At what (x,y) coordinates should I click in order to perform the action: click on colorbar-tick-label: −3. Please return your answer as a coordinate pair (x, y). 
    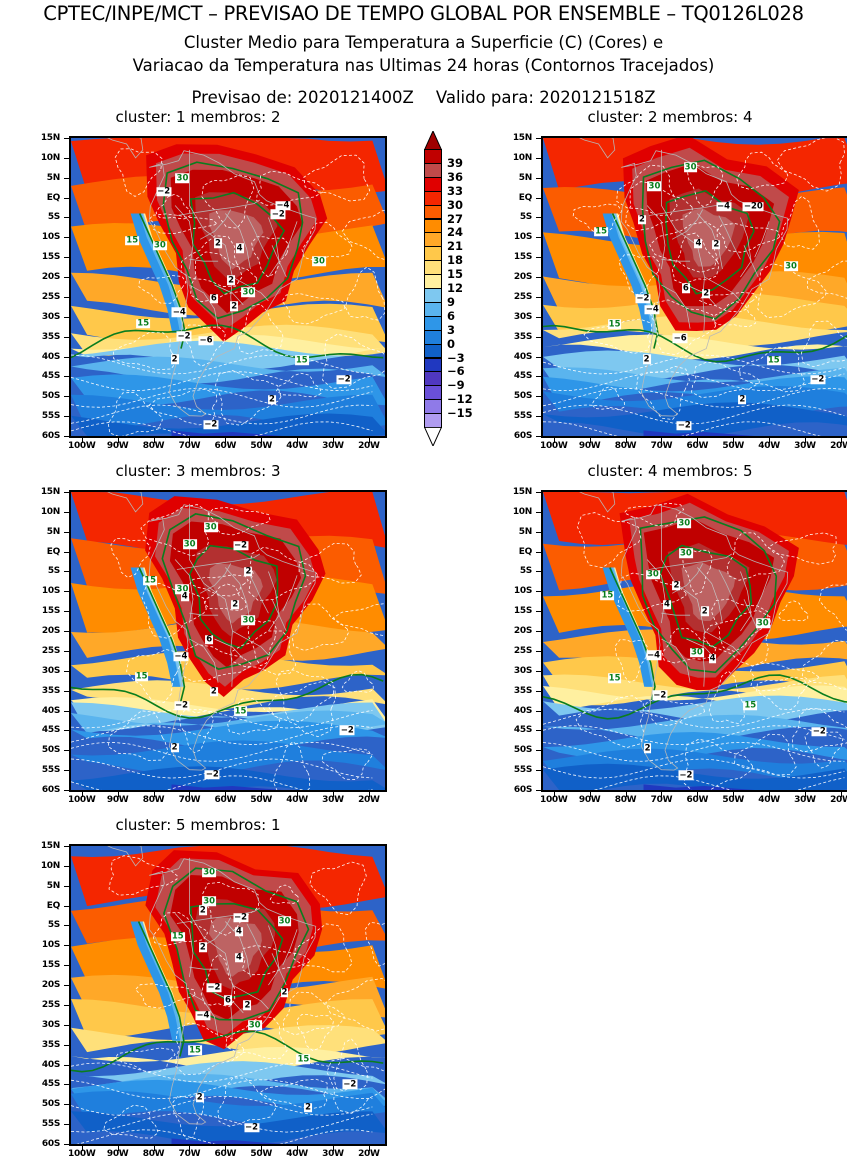
    Looking at the image, I should click on (456, 357).